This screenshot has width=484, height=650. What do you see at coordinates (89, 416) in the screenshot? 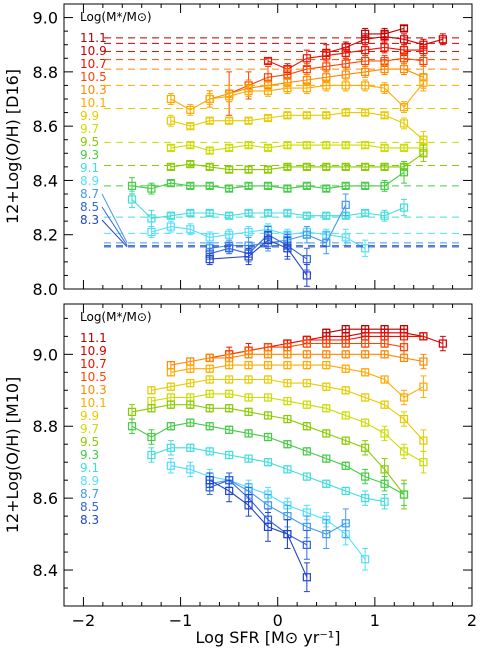
I see `legend-label: 9.9` at bounding box center [89, 416].